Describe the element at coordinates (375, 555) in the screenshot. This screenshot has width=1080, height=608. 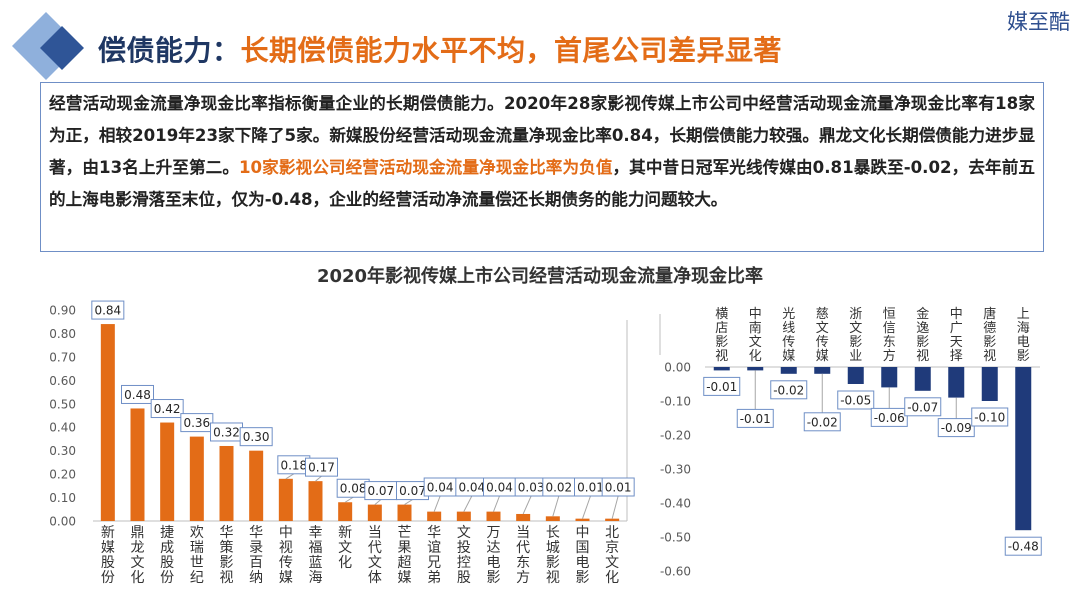
I see `x-tick-label: 当代文体` at that location.